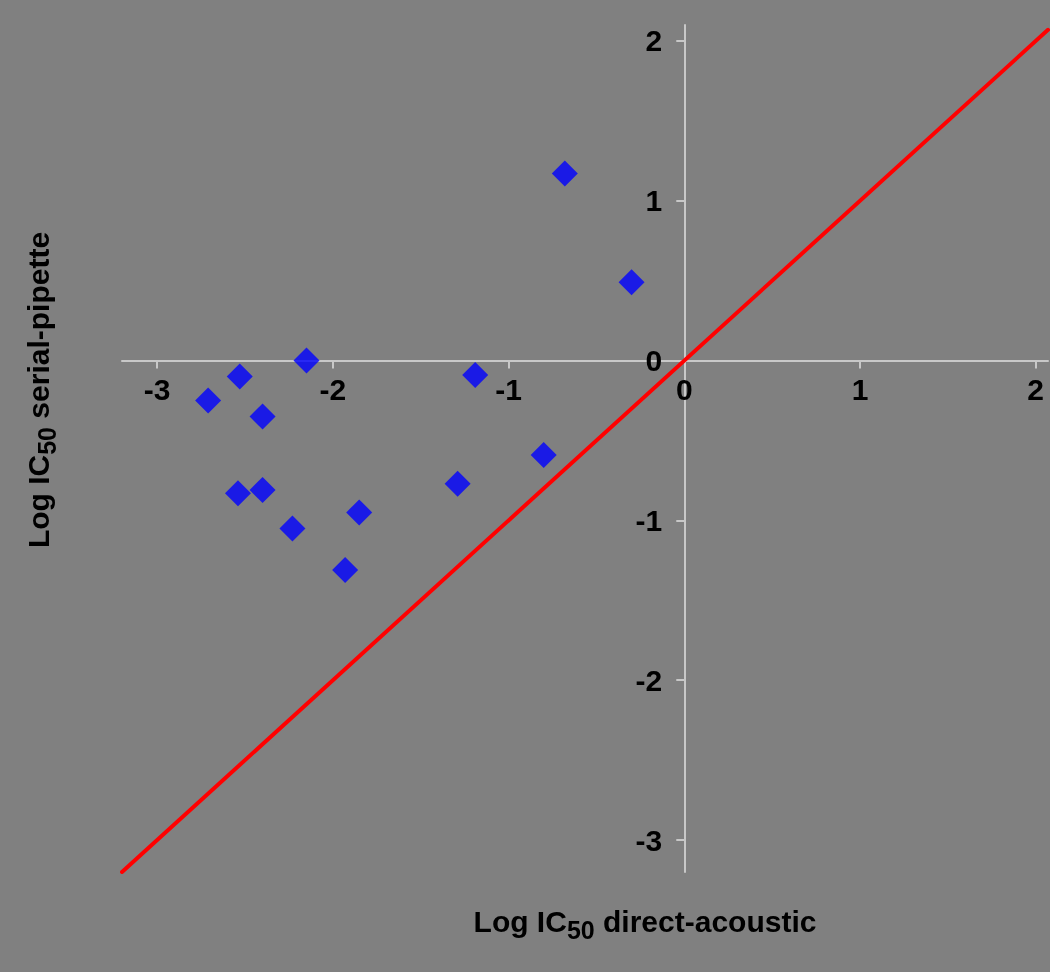  I want to click on y-tick-label: 1, so click(654, 201).